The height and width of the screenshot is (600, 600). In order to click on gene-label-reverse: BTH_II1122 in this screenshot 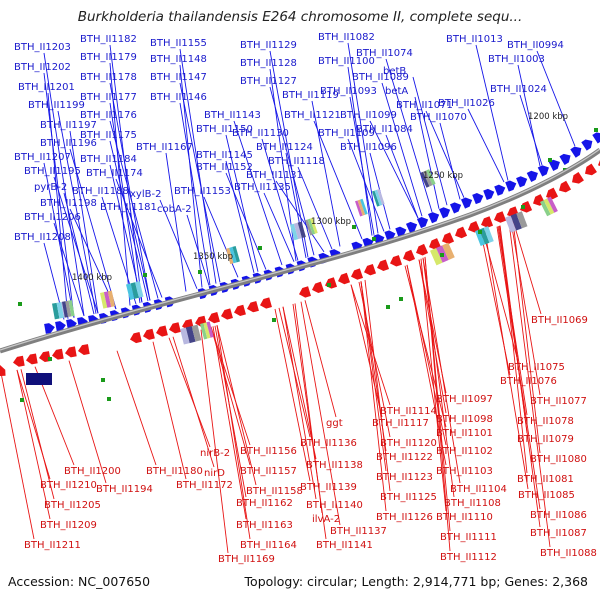, I will do `click(404, 457)`.